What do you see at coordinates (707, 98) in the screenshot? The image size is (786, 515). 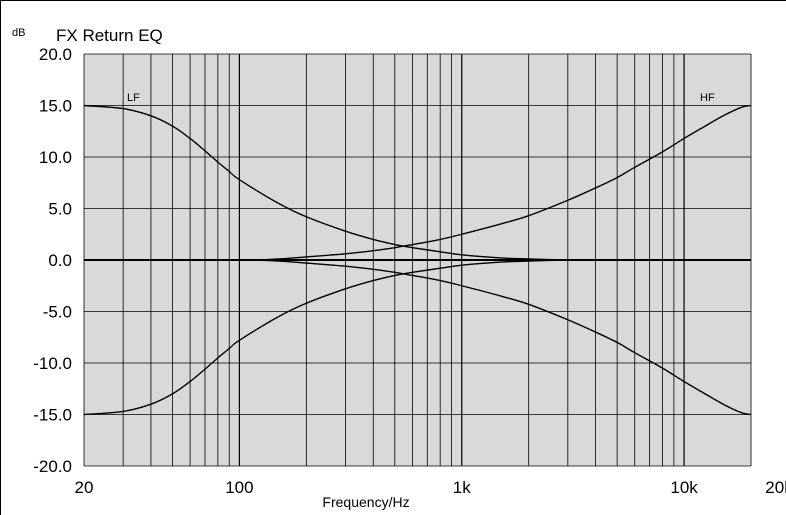 I see `hf-label: HF` at bounding box center [707, 98].